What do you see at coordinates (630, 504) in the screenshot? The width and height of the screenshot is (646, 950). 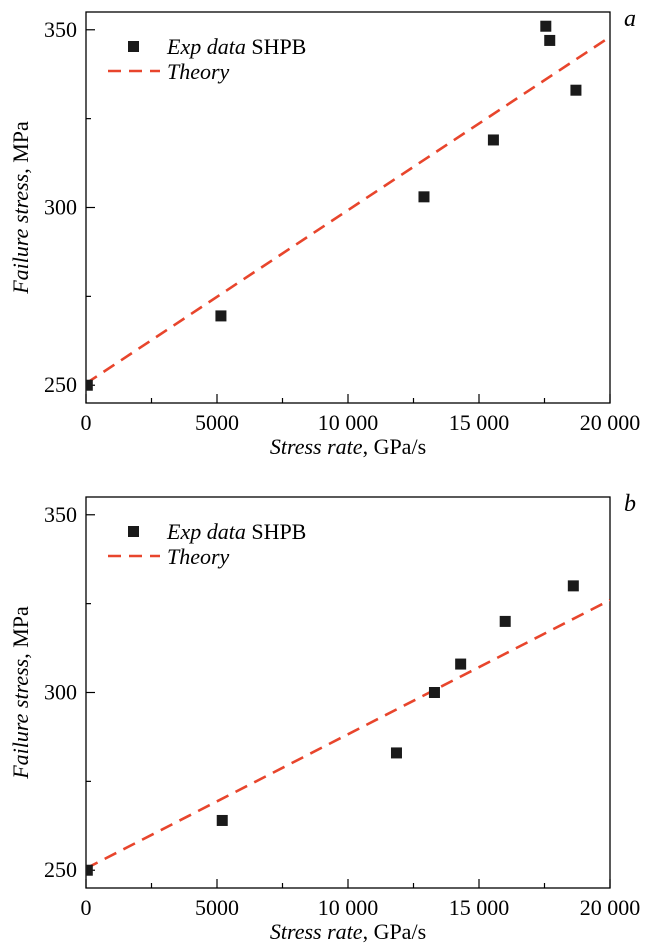 I see `panel-label: b` at bounding box center [630, 504].